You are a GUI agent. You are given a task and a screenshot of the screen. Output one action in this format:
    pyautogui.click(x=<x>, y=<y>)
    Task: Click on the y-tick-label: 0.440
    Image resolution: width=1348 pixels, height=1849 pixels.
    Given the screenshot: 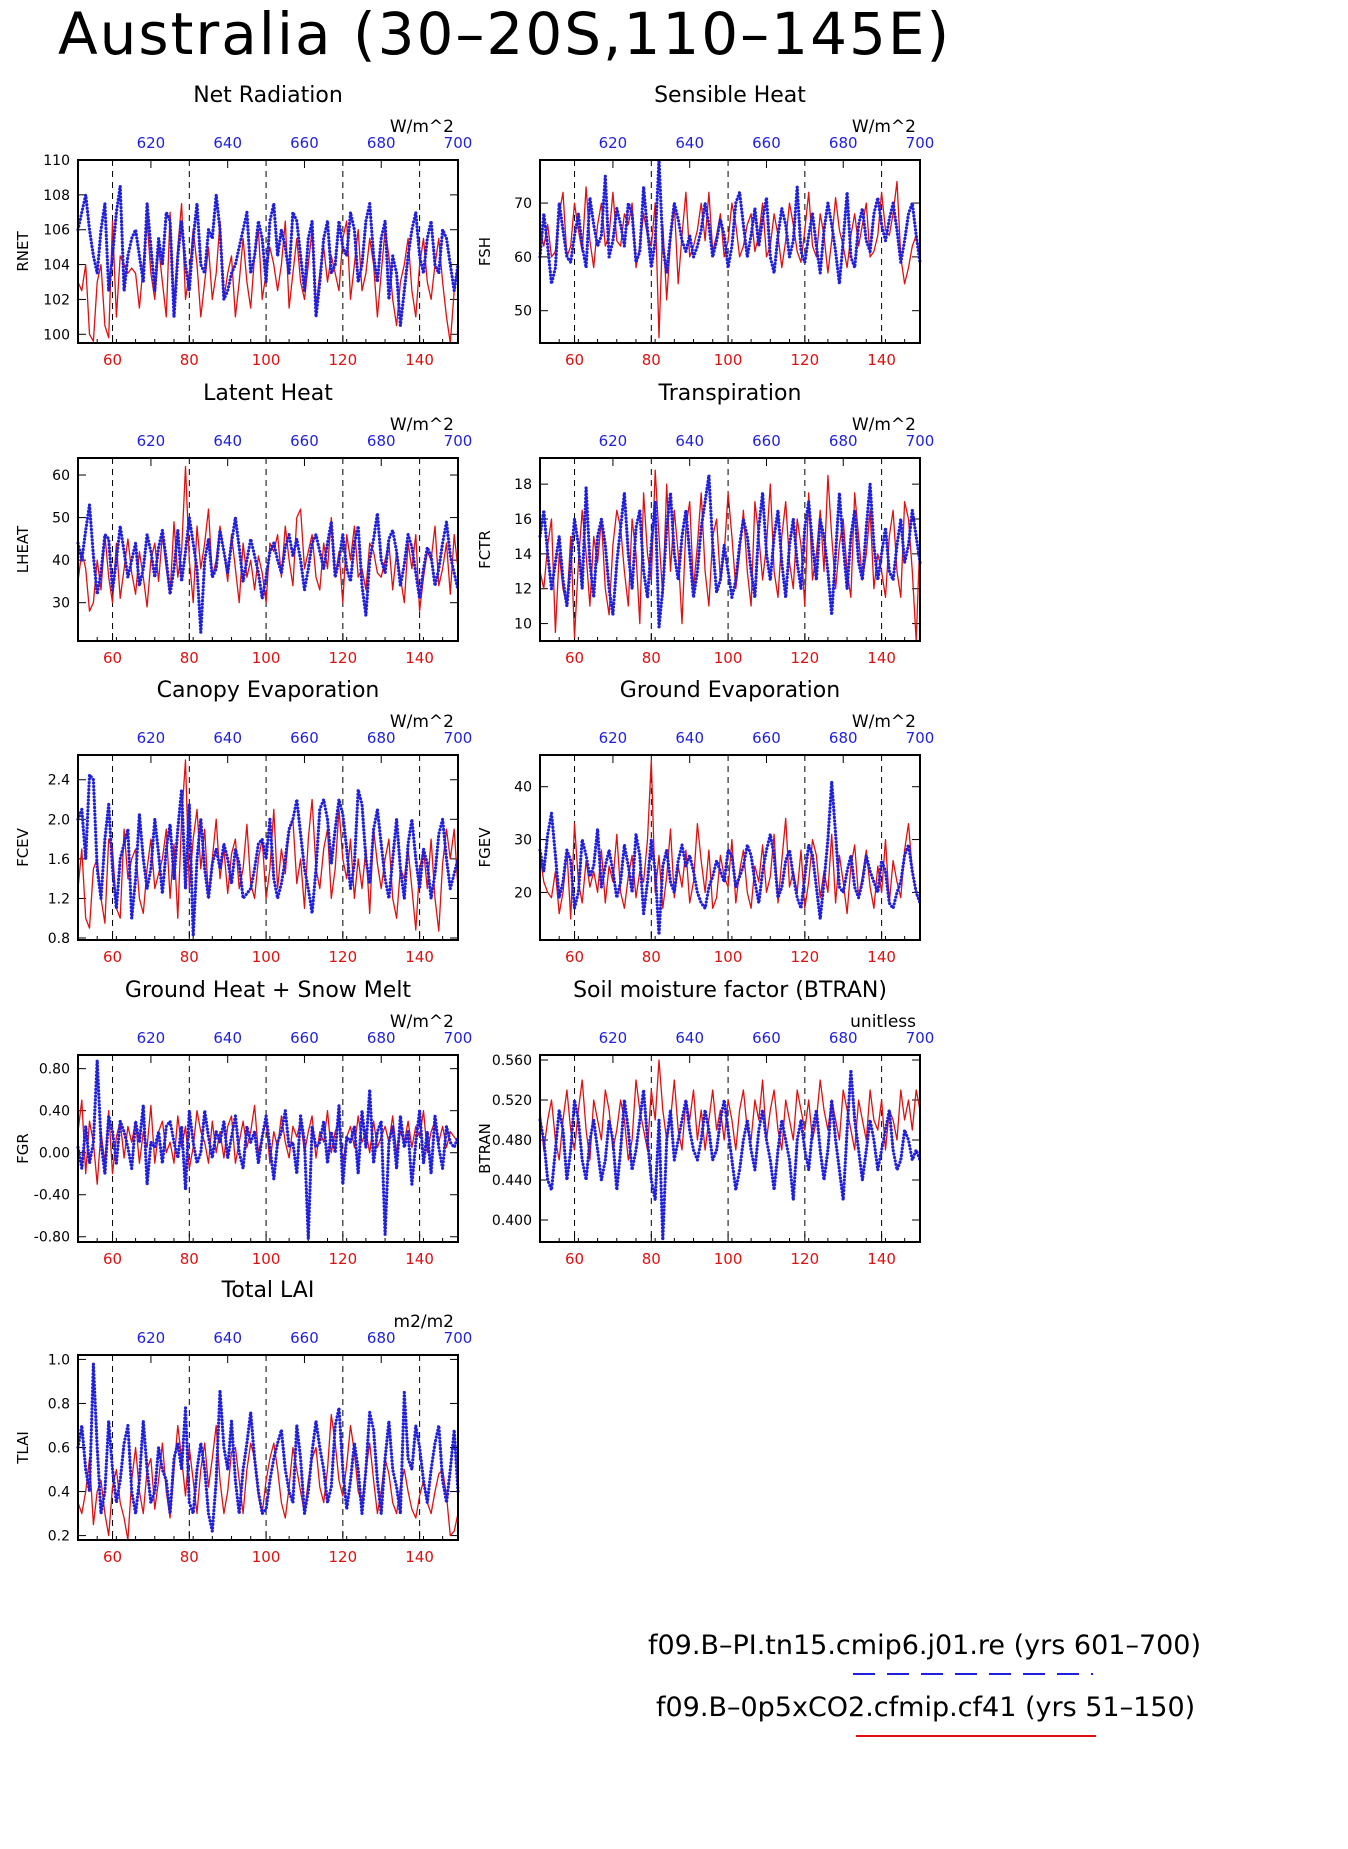 What is the action you would take?
    pyautogui.click(x=512, y=1181)
    